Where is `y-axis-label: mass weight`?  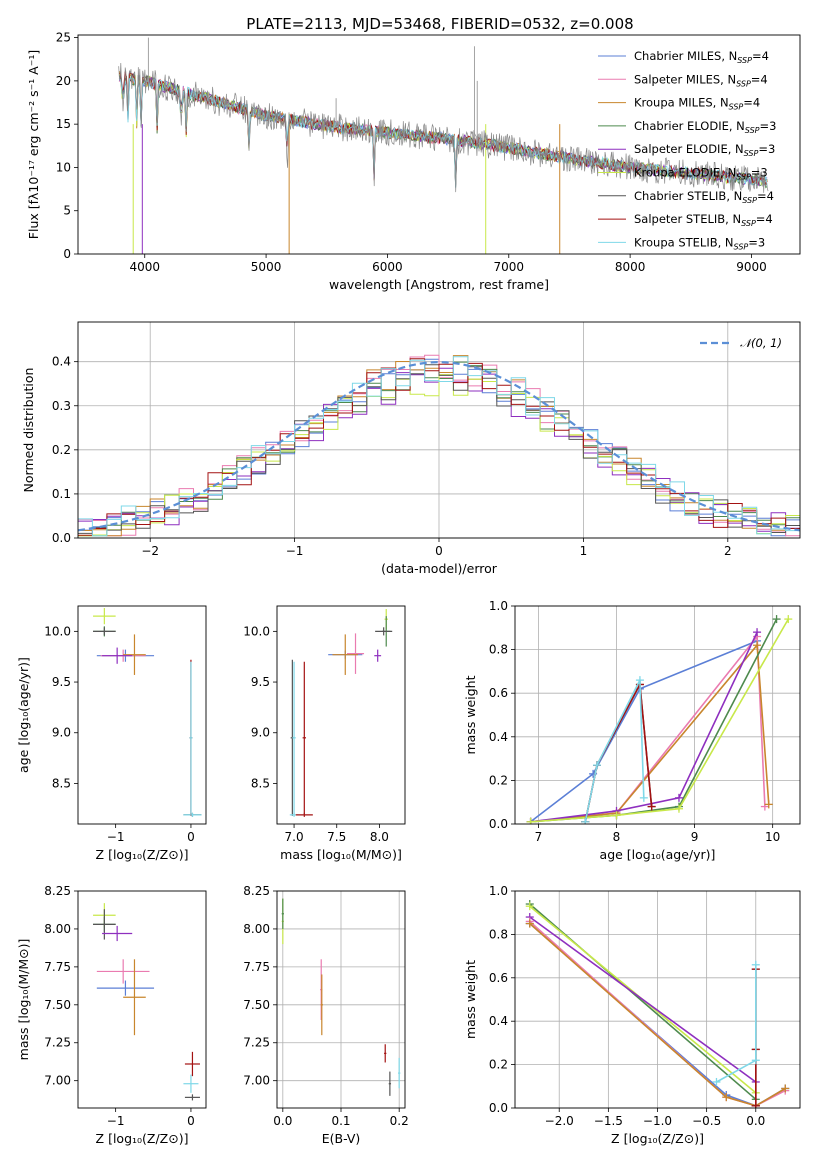
y-axis-label: mass weight is located at coordinates (470, 999).